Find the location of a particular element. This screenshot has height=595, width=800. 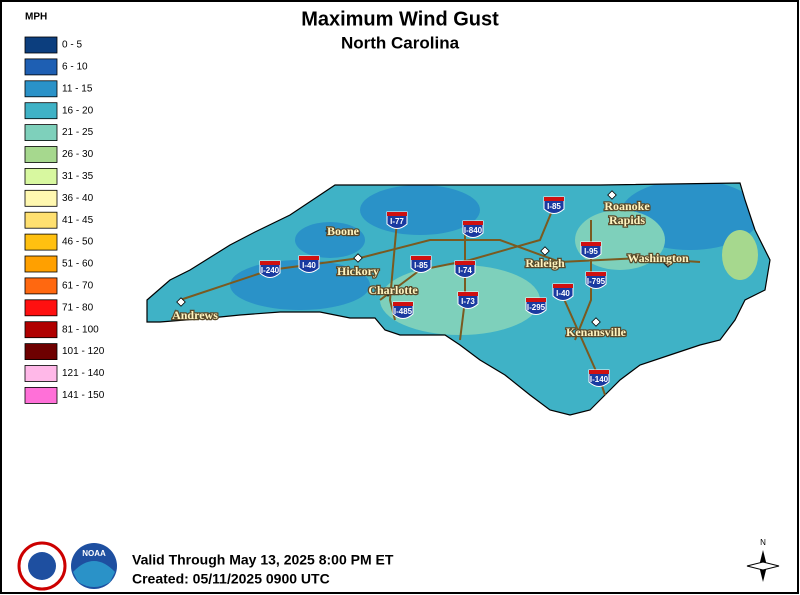

interstate-label: I-240 is located at coordinates (270, 270).